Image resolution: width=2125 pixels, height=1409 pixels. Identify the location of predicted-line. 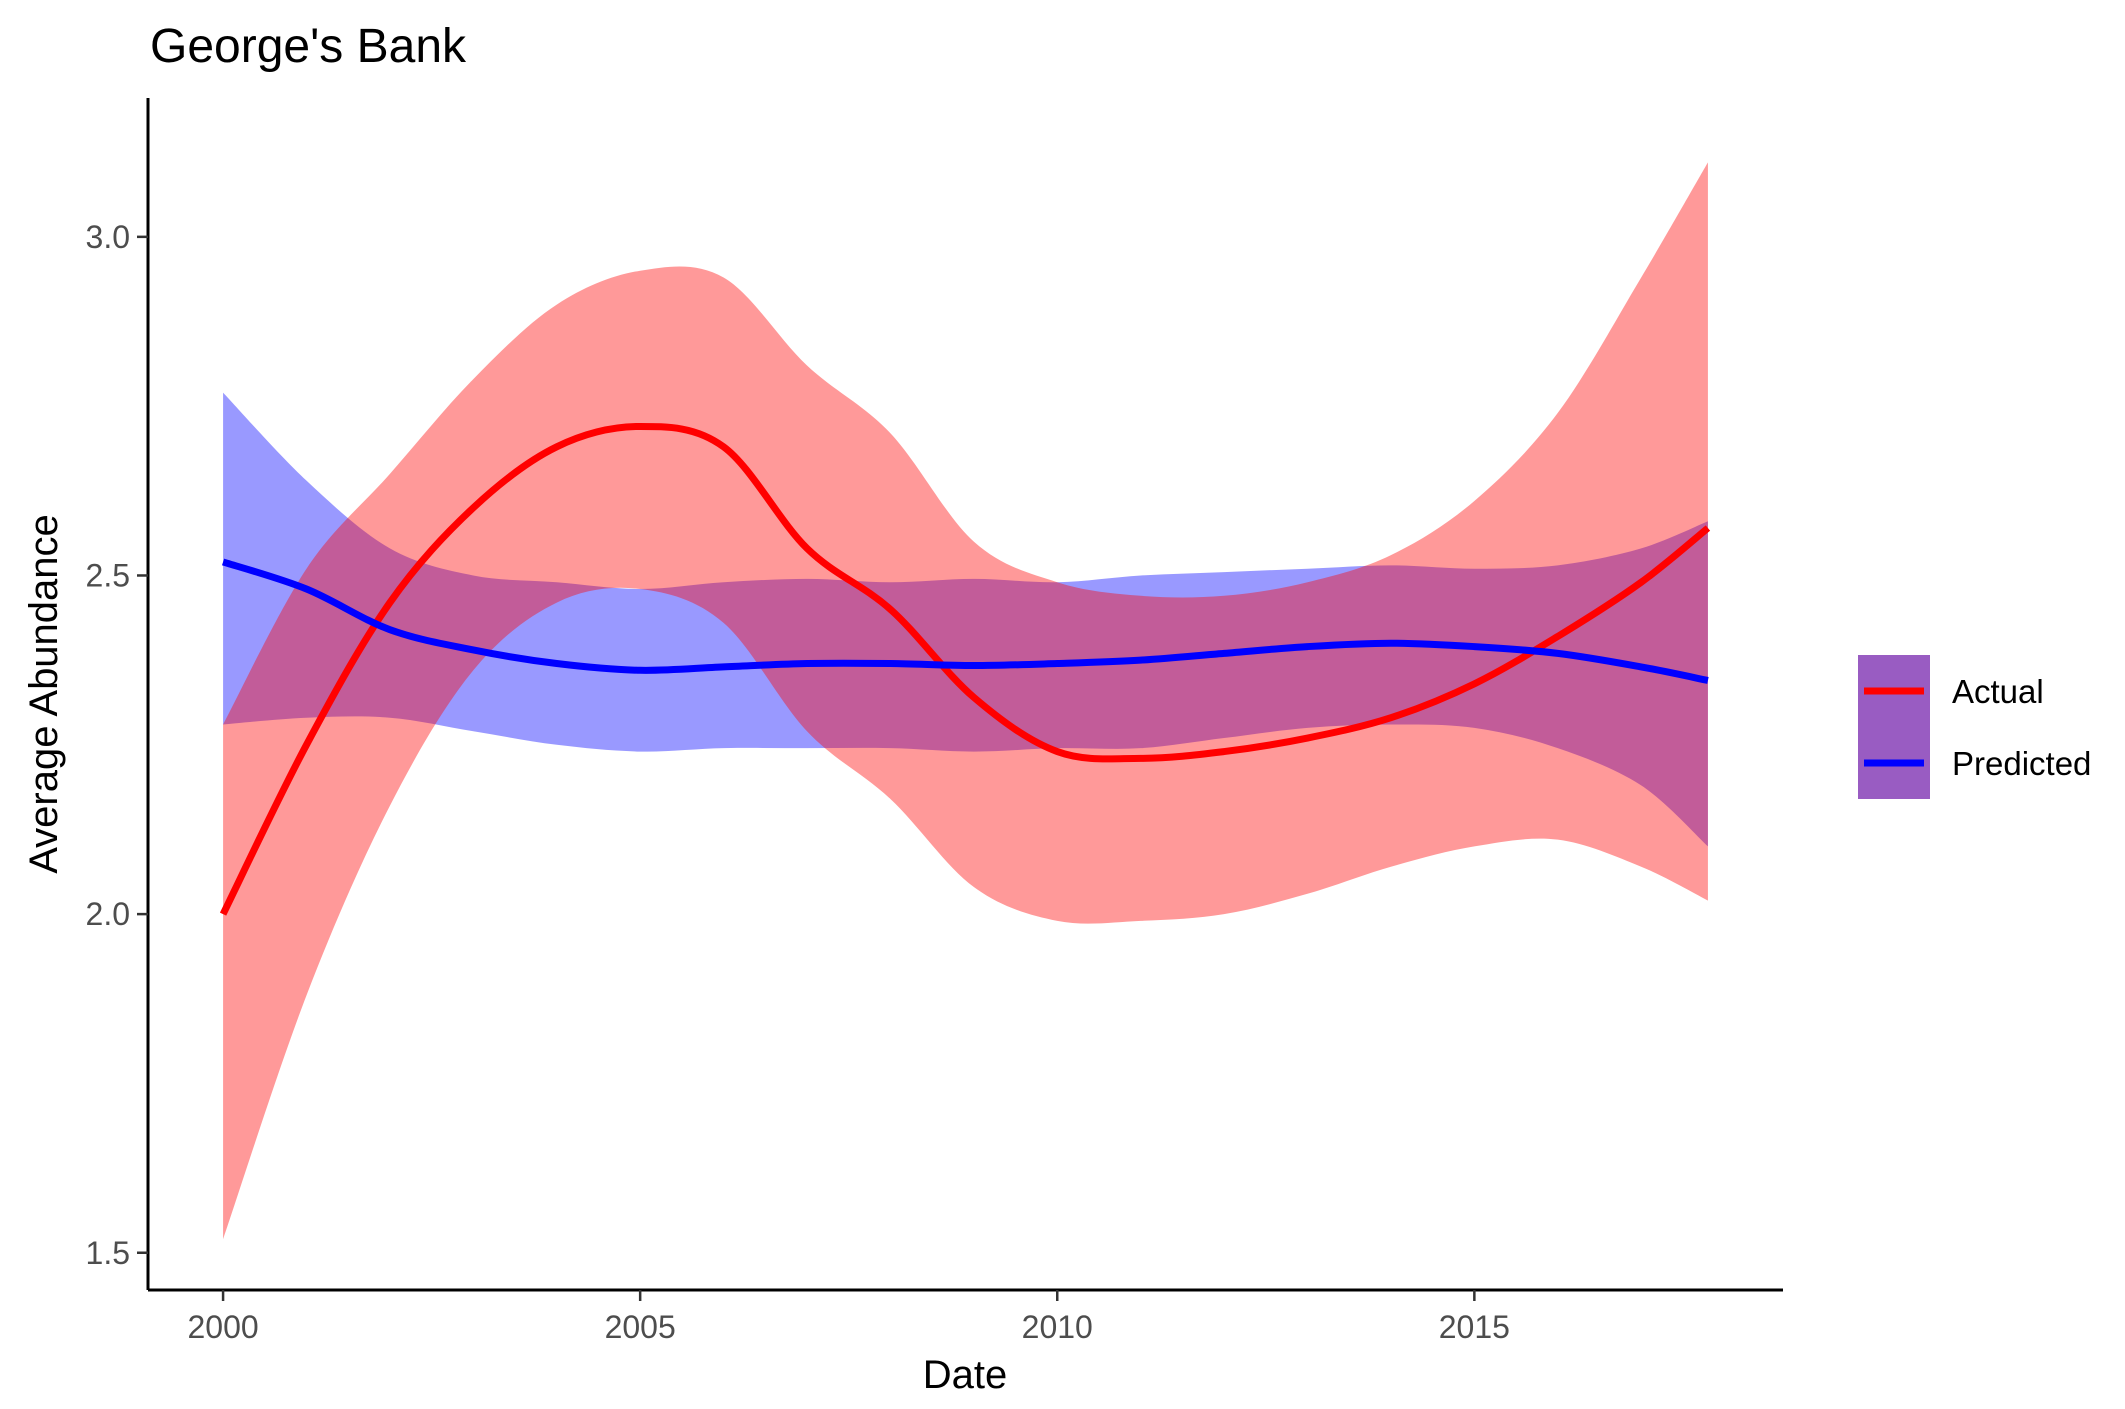
(965, 621).